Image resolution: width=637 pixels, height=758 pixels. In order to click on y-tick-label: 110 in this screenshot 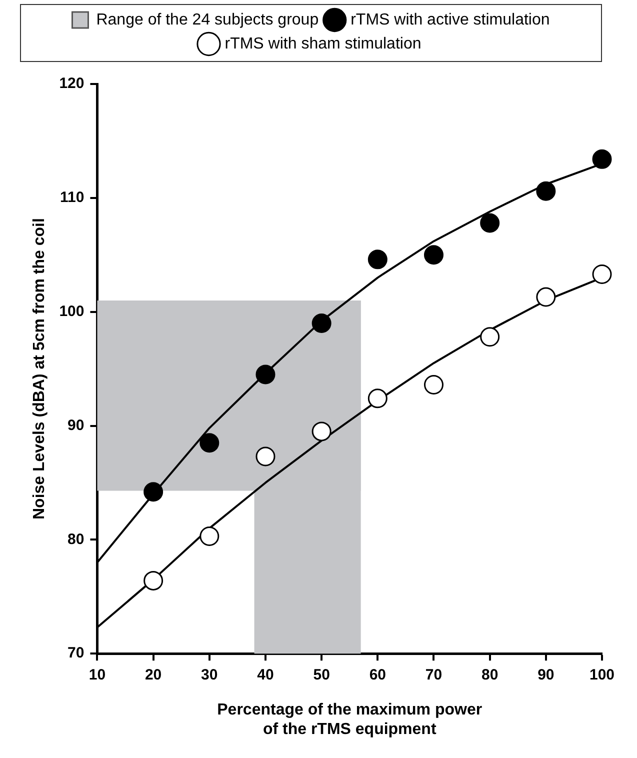, I will do `click(72, 197)`.